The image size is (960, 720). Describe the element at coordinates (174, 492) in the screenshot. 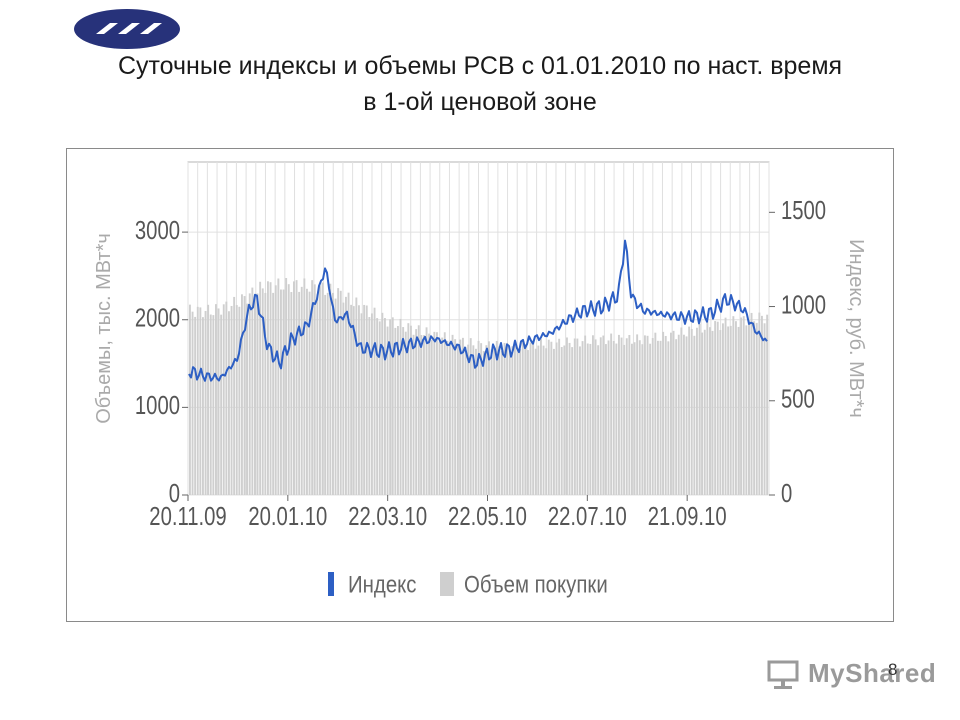

I see `y-left-tick-label: 0` at that location.